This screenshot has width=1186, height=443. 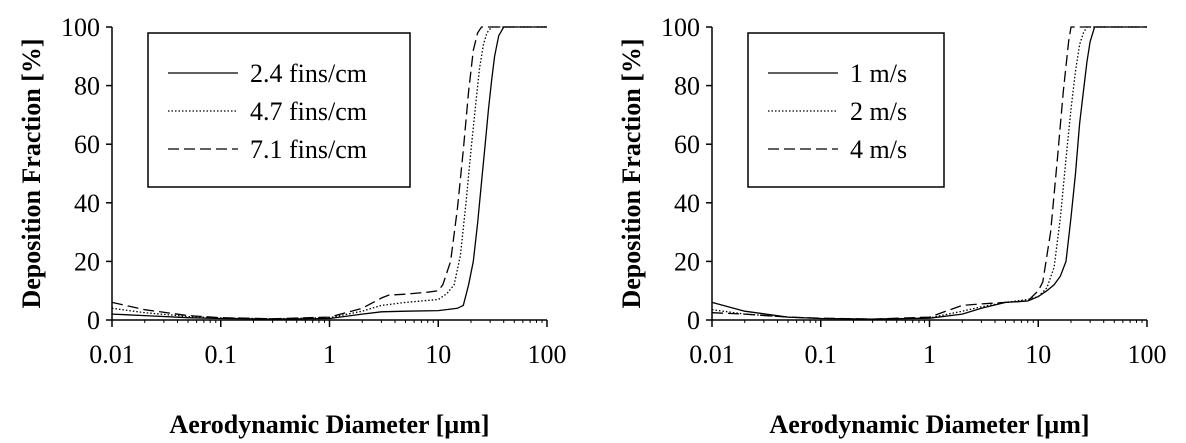 I want to click on legend-label: 2.4 fins/cm, so click(x=308, y=73).